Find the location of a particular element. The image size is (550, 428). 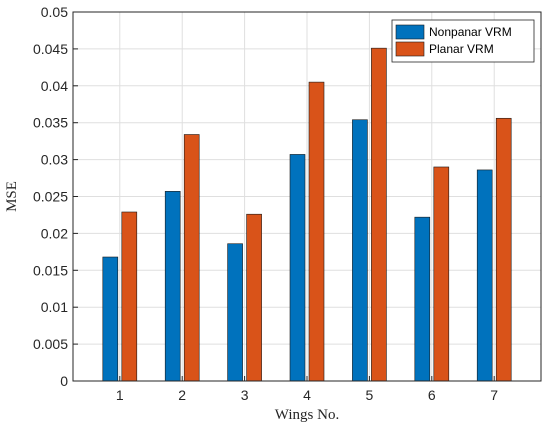

x-tick-label: 4 is located at coordinates (307, 395).